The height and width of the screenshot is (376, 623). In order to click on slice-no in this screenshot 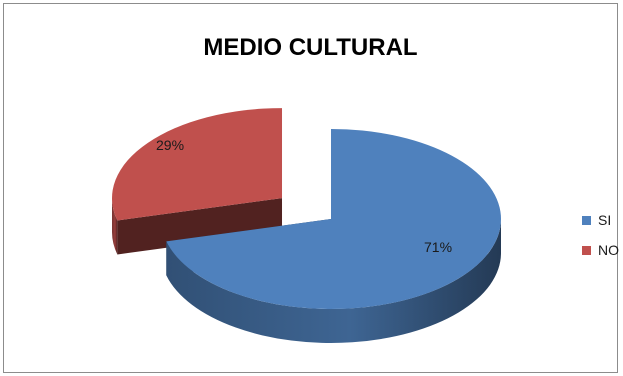, I will do `click(197, 164)`.